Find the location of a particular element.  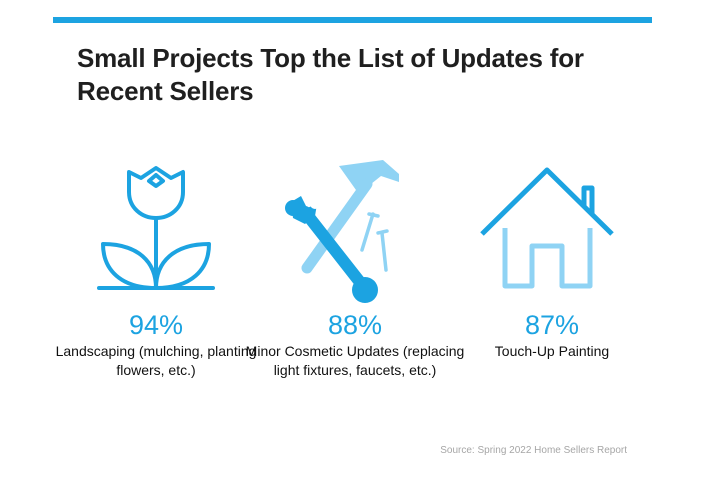

house-icon is located at coordinates (547, 228).